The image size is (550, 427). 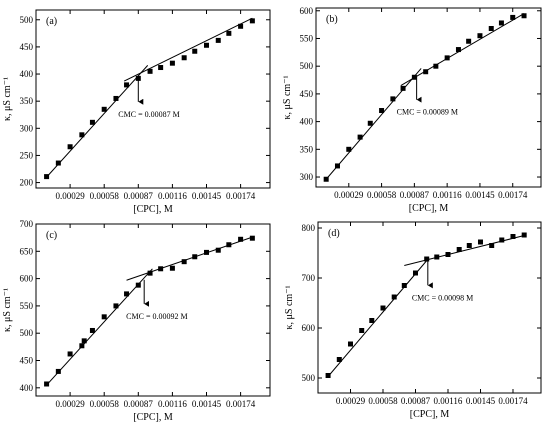 What do you see at coordinates (27, 279) in the screenshot?
I see `y-tick-label: 600` at bounding box center [27, 279].